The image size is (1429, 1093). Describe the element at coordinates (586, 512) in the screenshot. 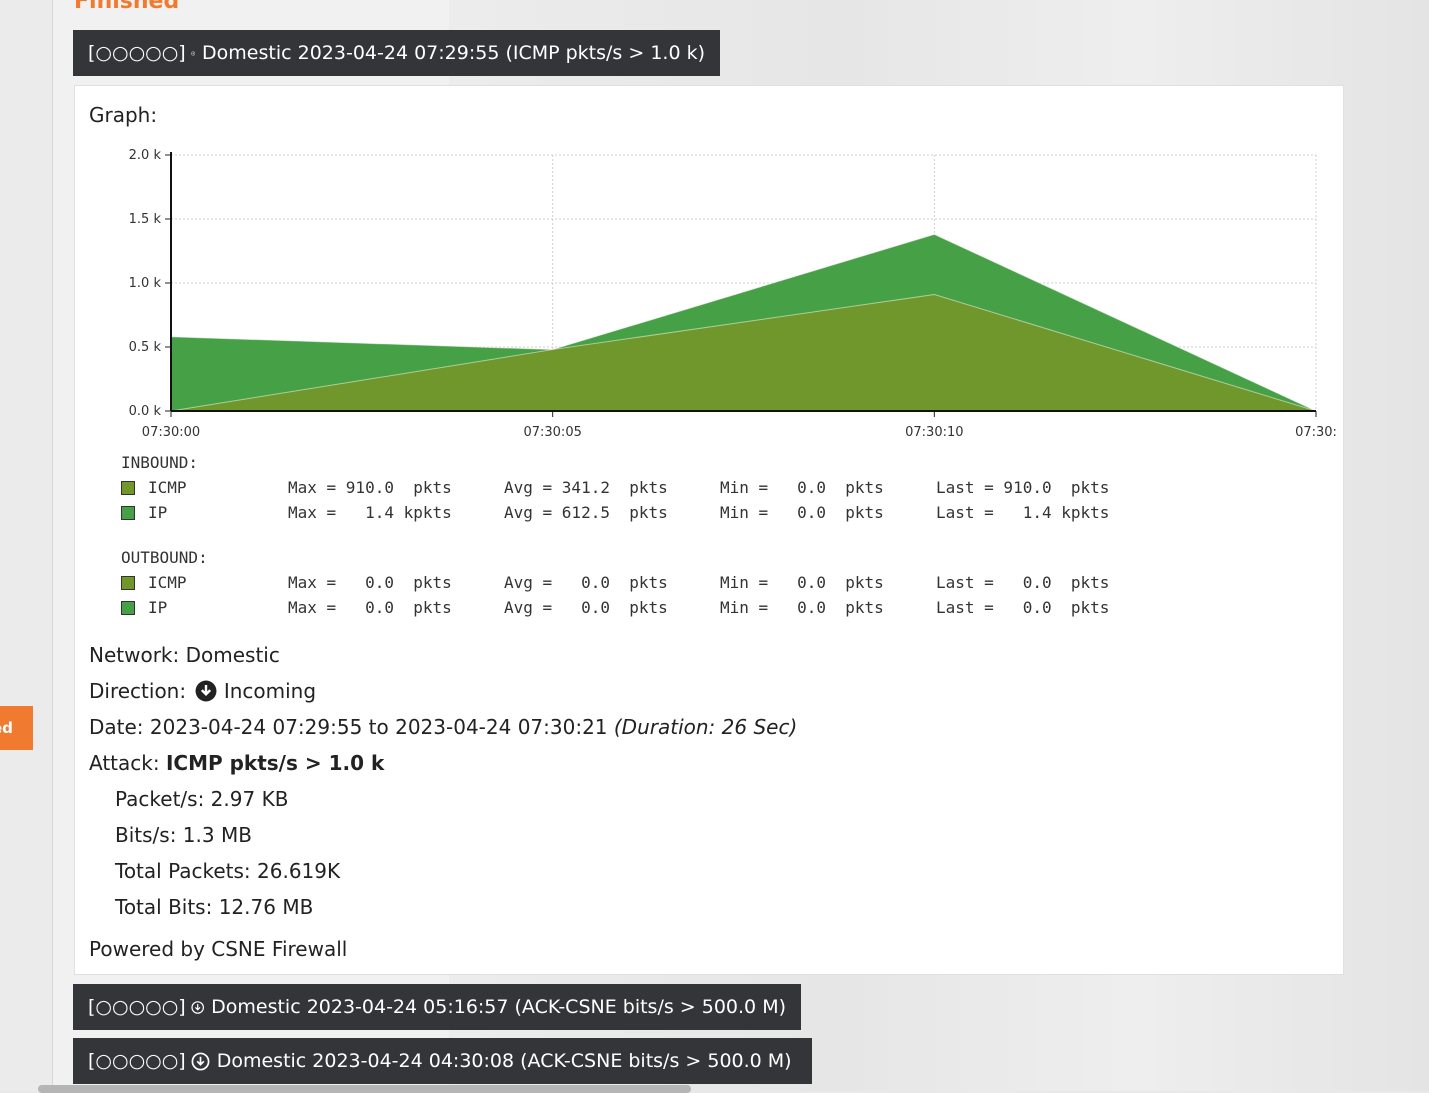

I see `legend-avg: Avg = 612.5 pkts` at that location.